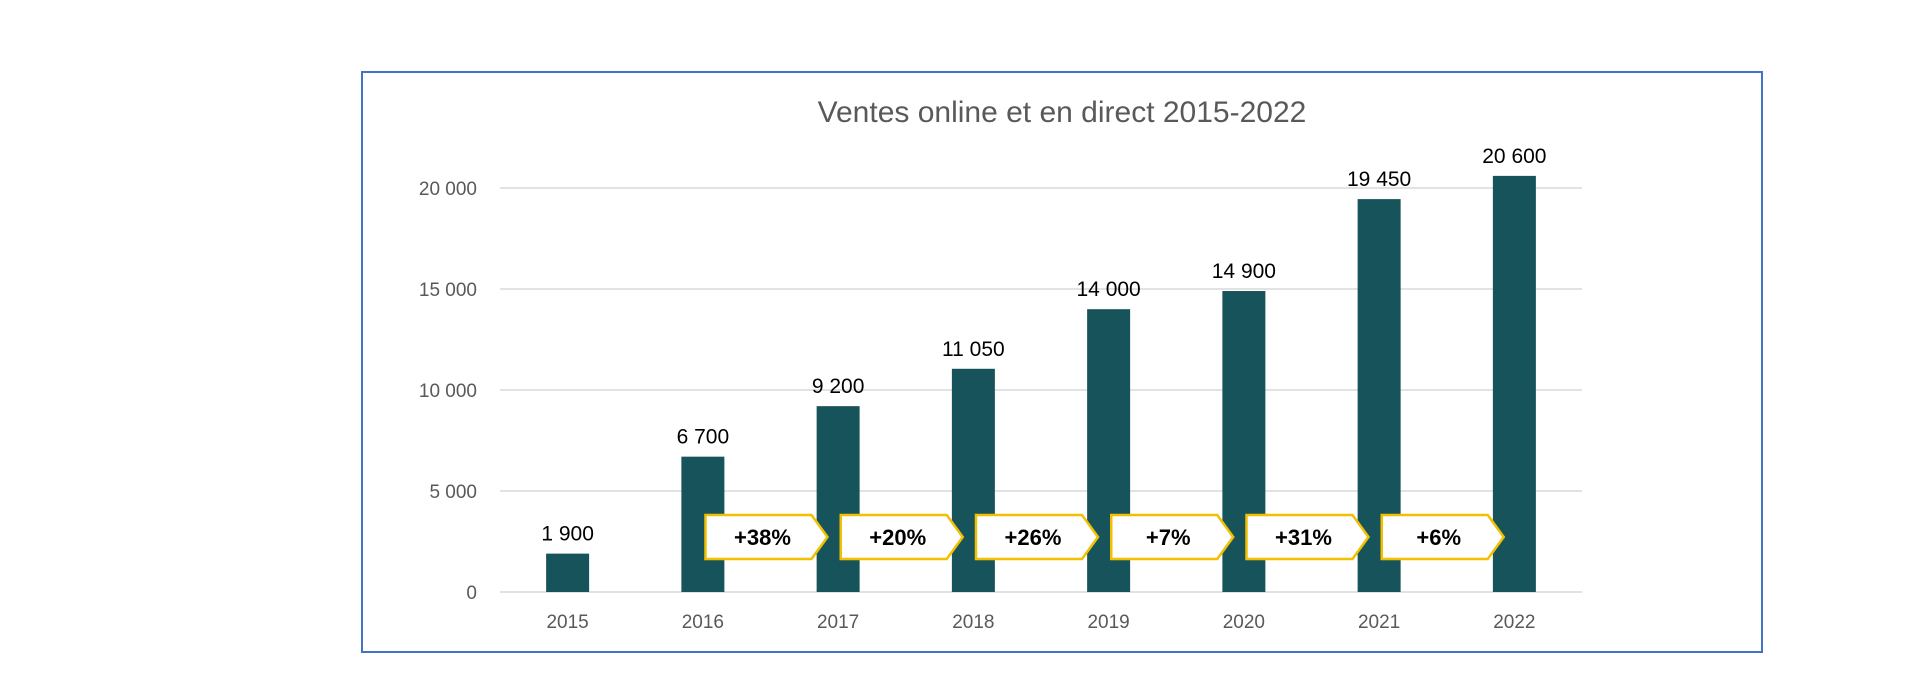 This screenshot has width=1920, height=690. Describe the element at coordinates (703, 437) in the screenshot. I see `data-label: 6 700` at that location.